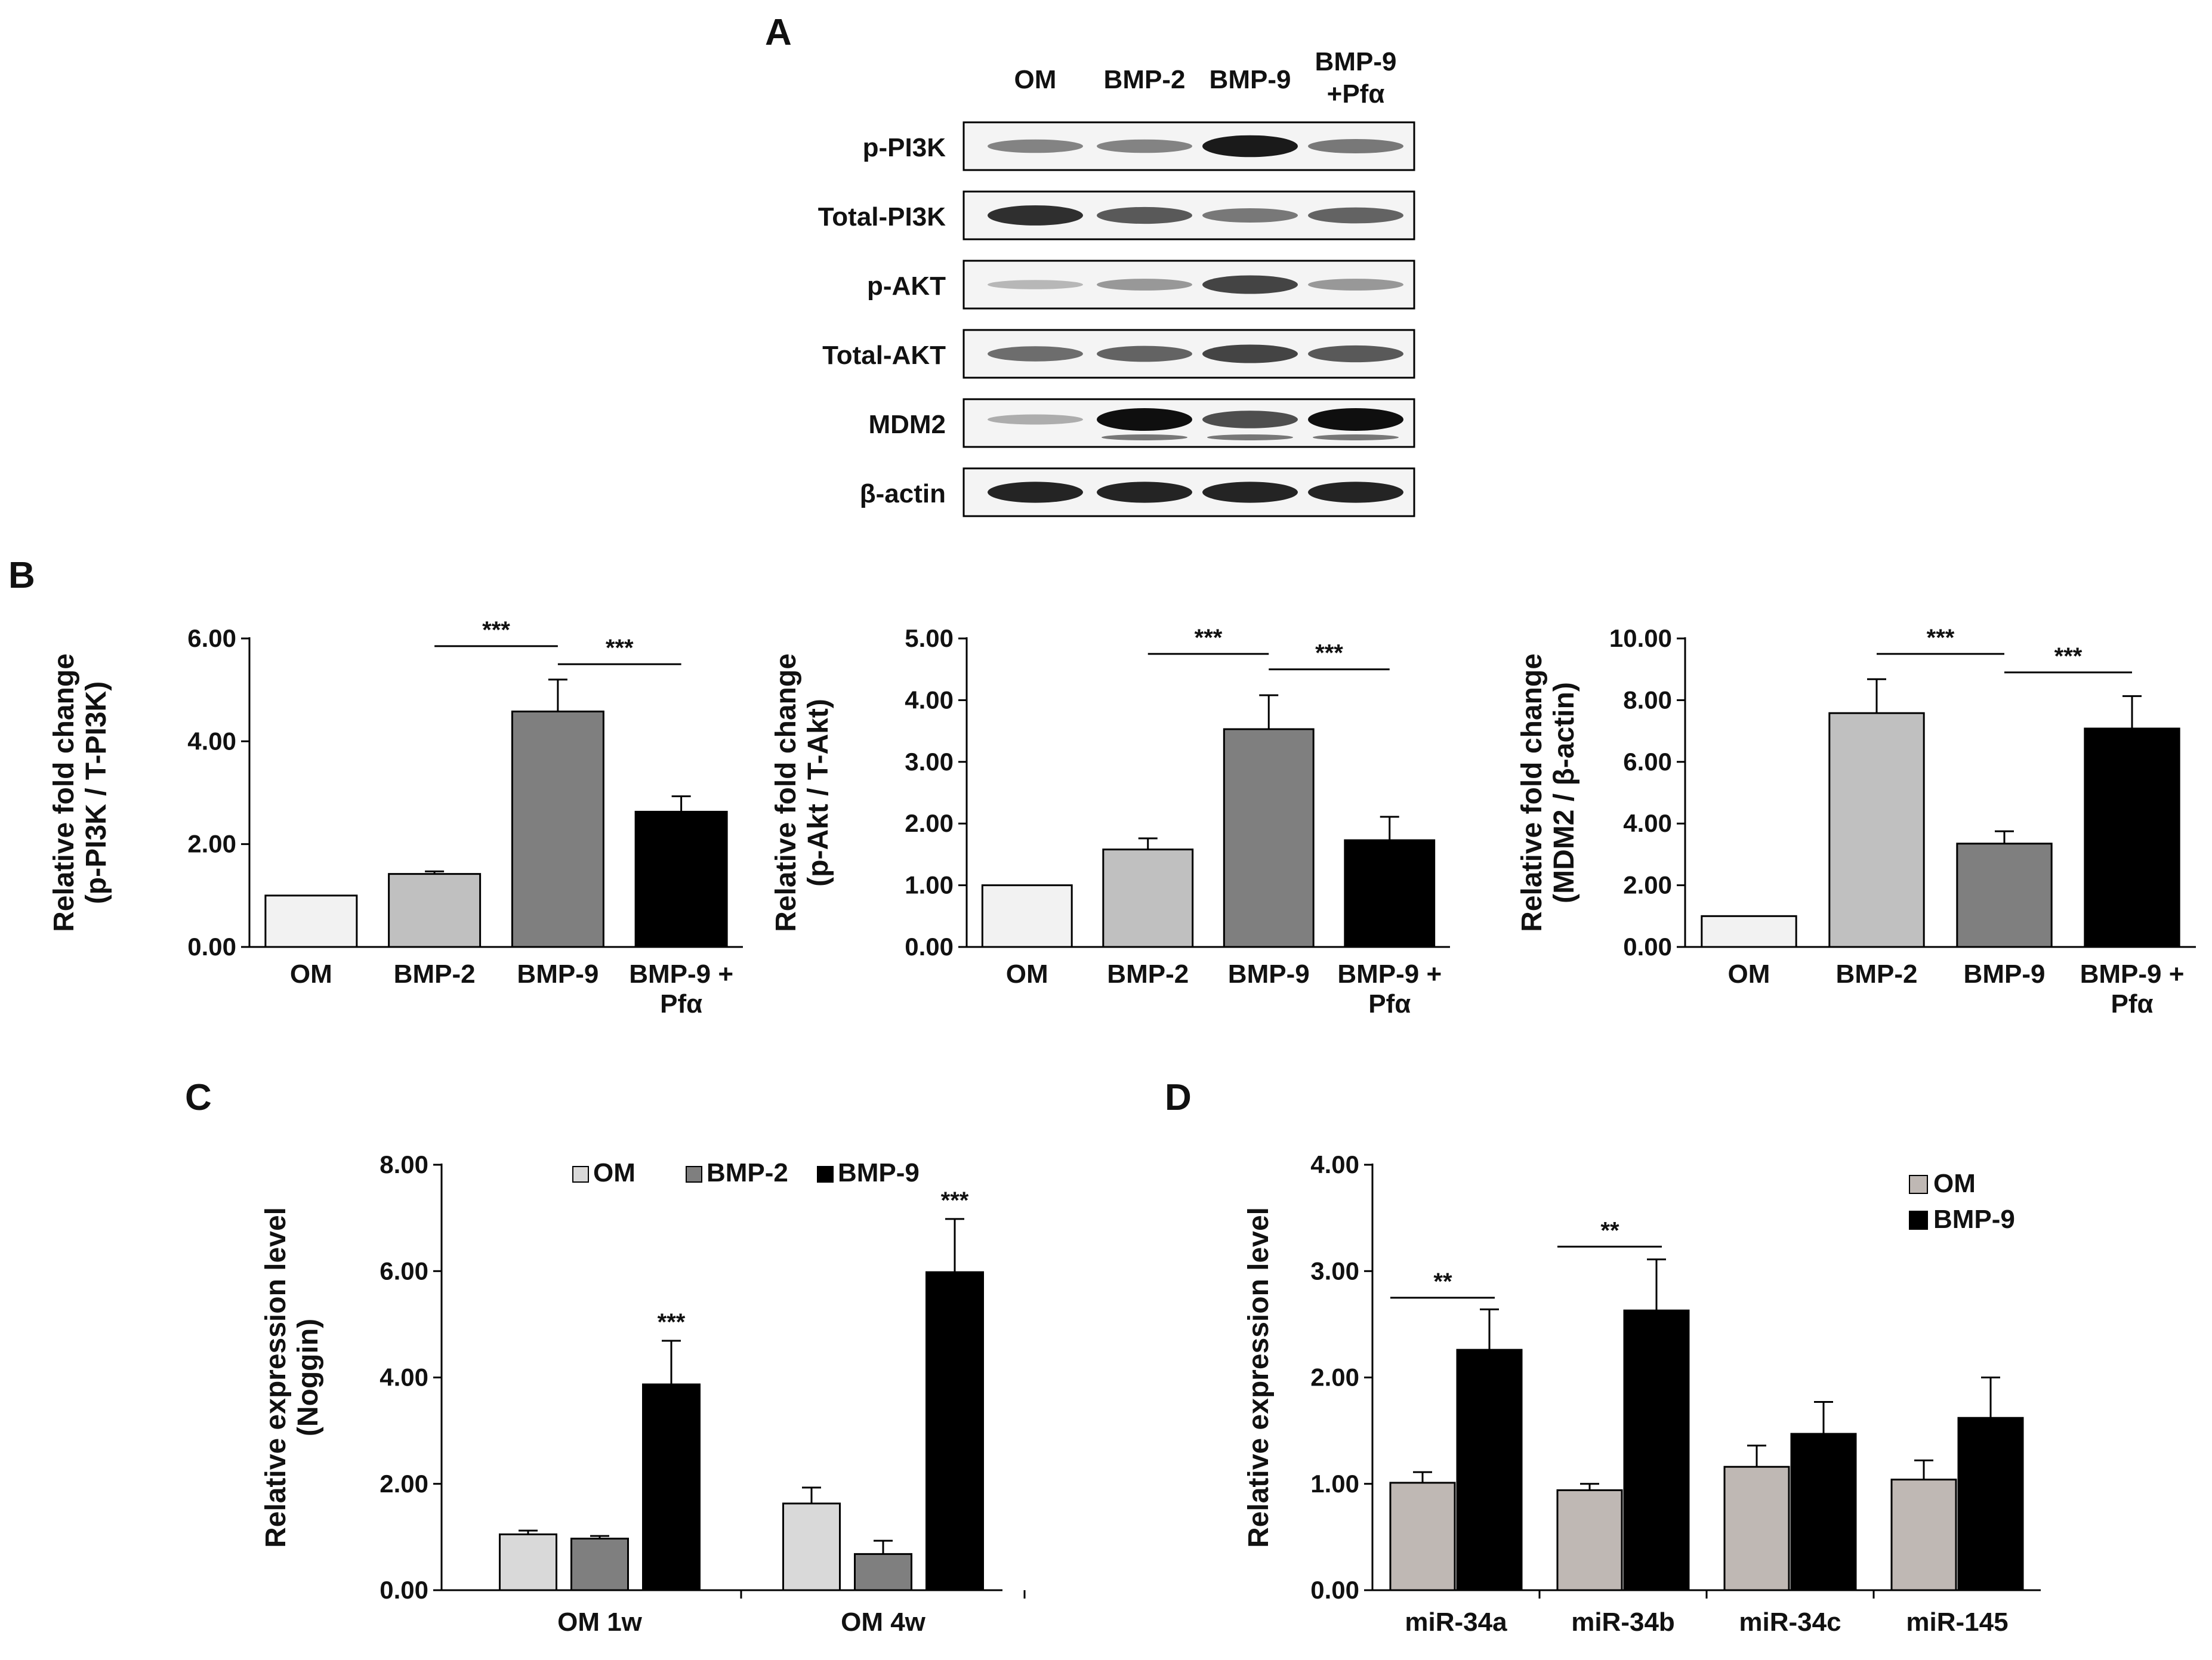  Describe the element at coordinates (1640, 638) in the screenshot. I see `y-tick-label: 10.00` at that location.